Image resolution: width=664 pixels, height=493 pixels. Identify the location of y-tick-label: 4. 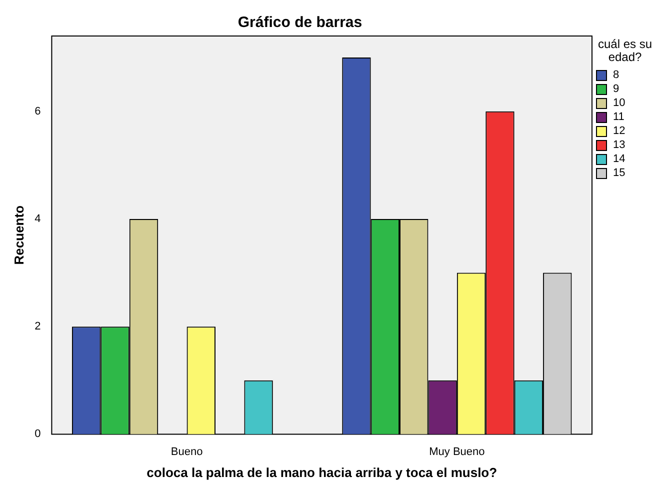
(37, 218).